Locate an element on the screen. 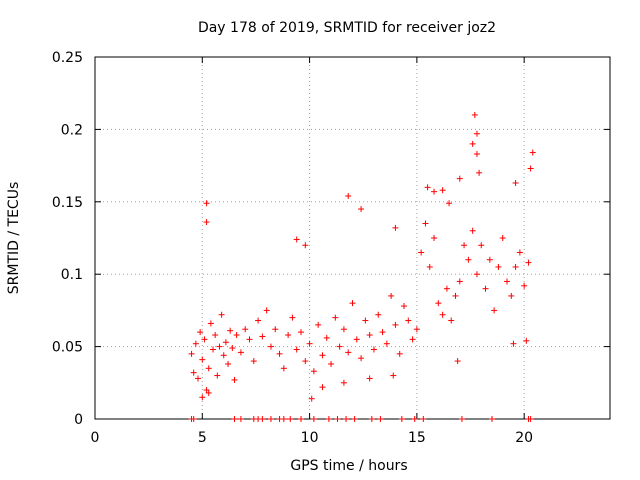  x-tick-label: 10 is located at coordinates (310, 438).